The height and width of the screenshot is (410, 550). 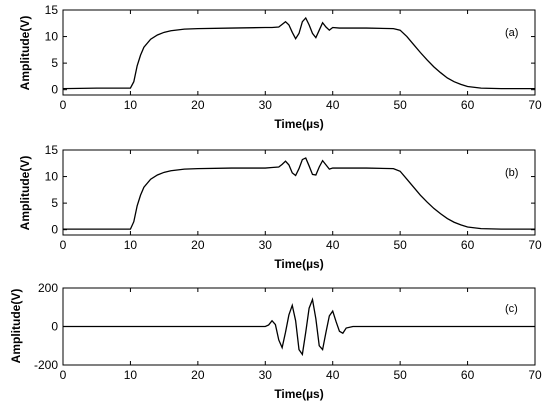 What do you see at coordinates (298, 124) in the screenshot?
I see `x-axis-label-a: Time(µs)` at bounding box center [298, 124].